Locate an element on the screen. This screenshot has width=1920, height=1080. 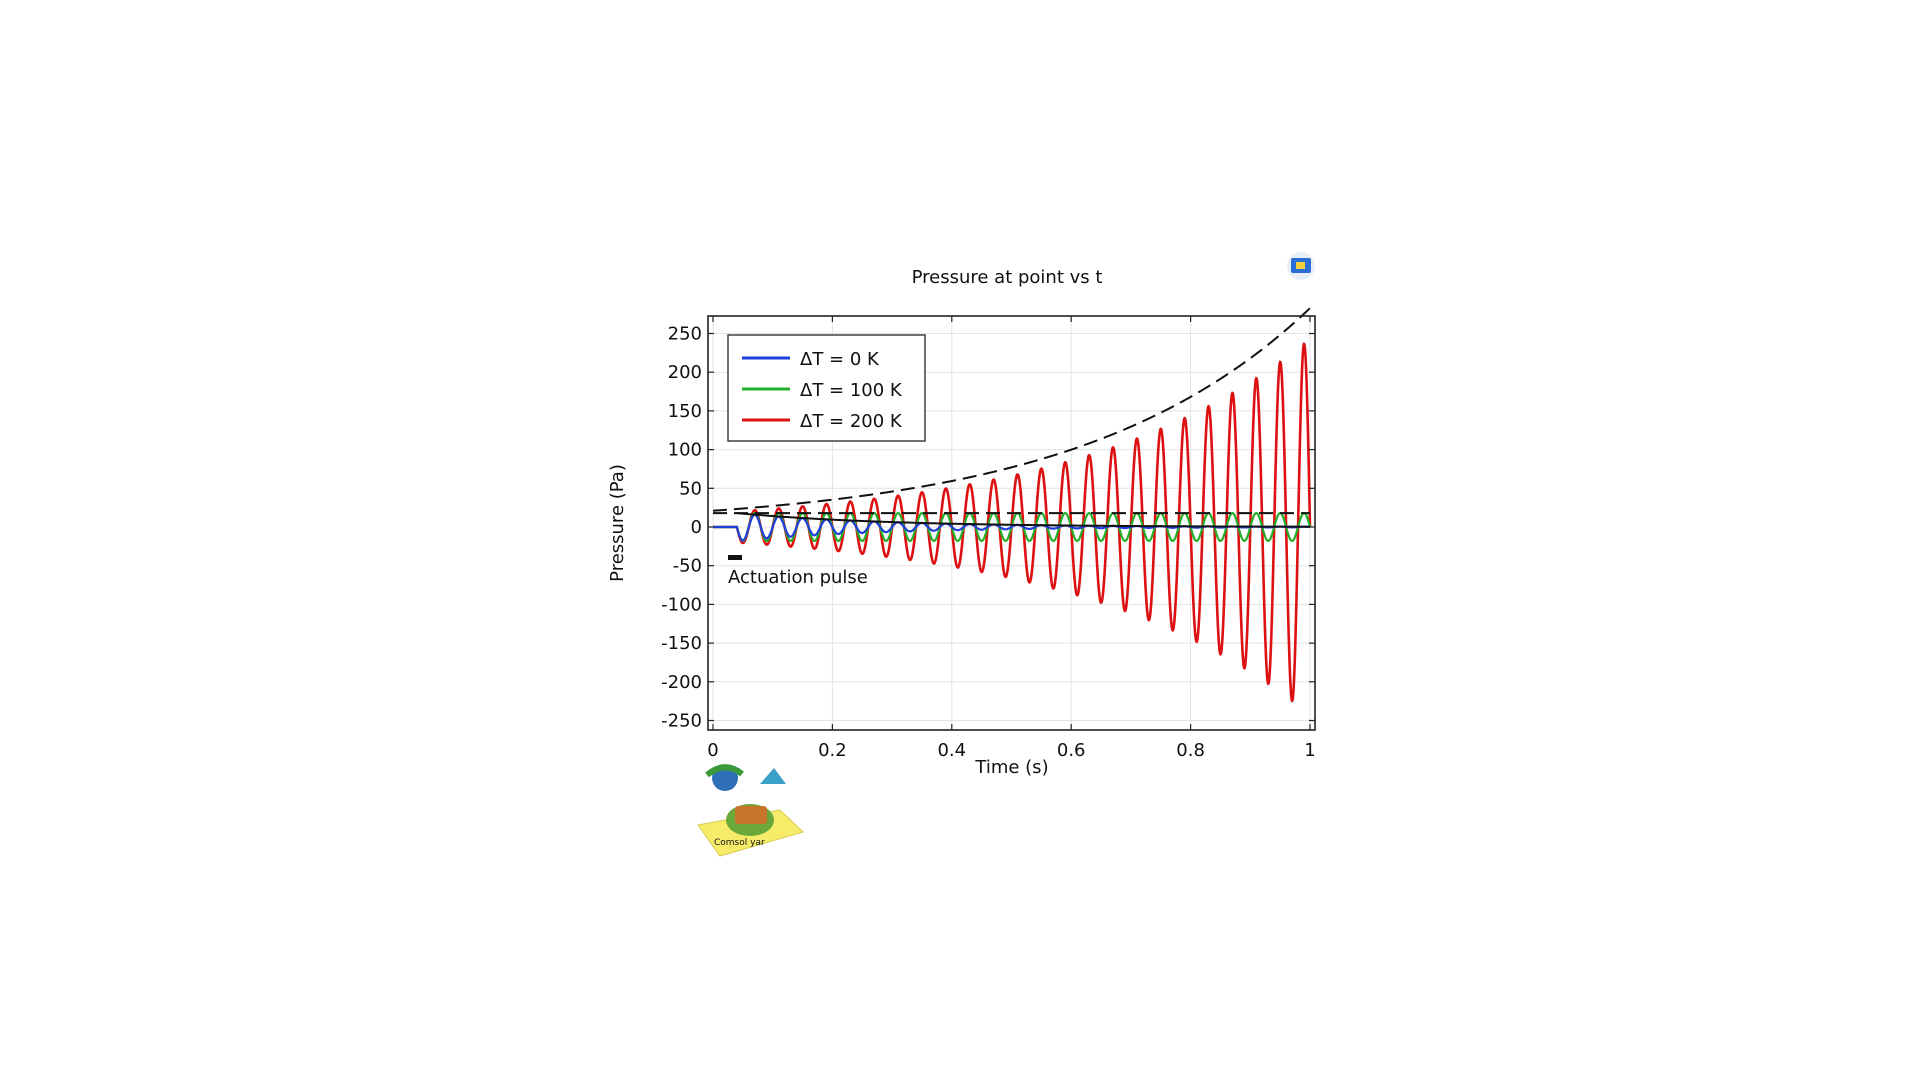
y-tick-label: -250 is located at coordinates (681, 721).